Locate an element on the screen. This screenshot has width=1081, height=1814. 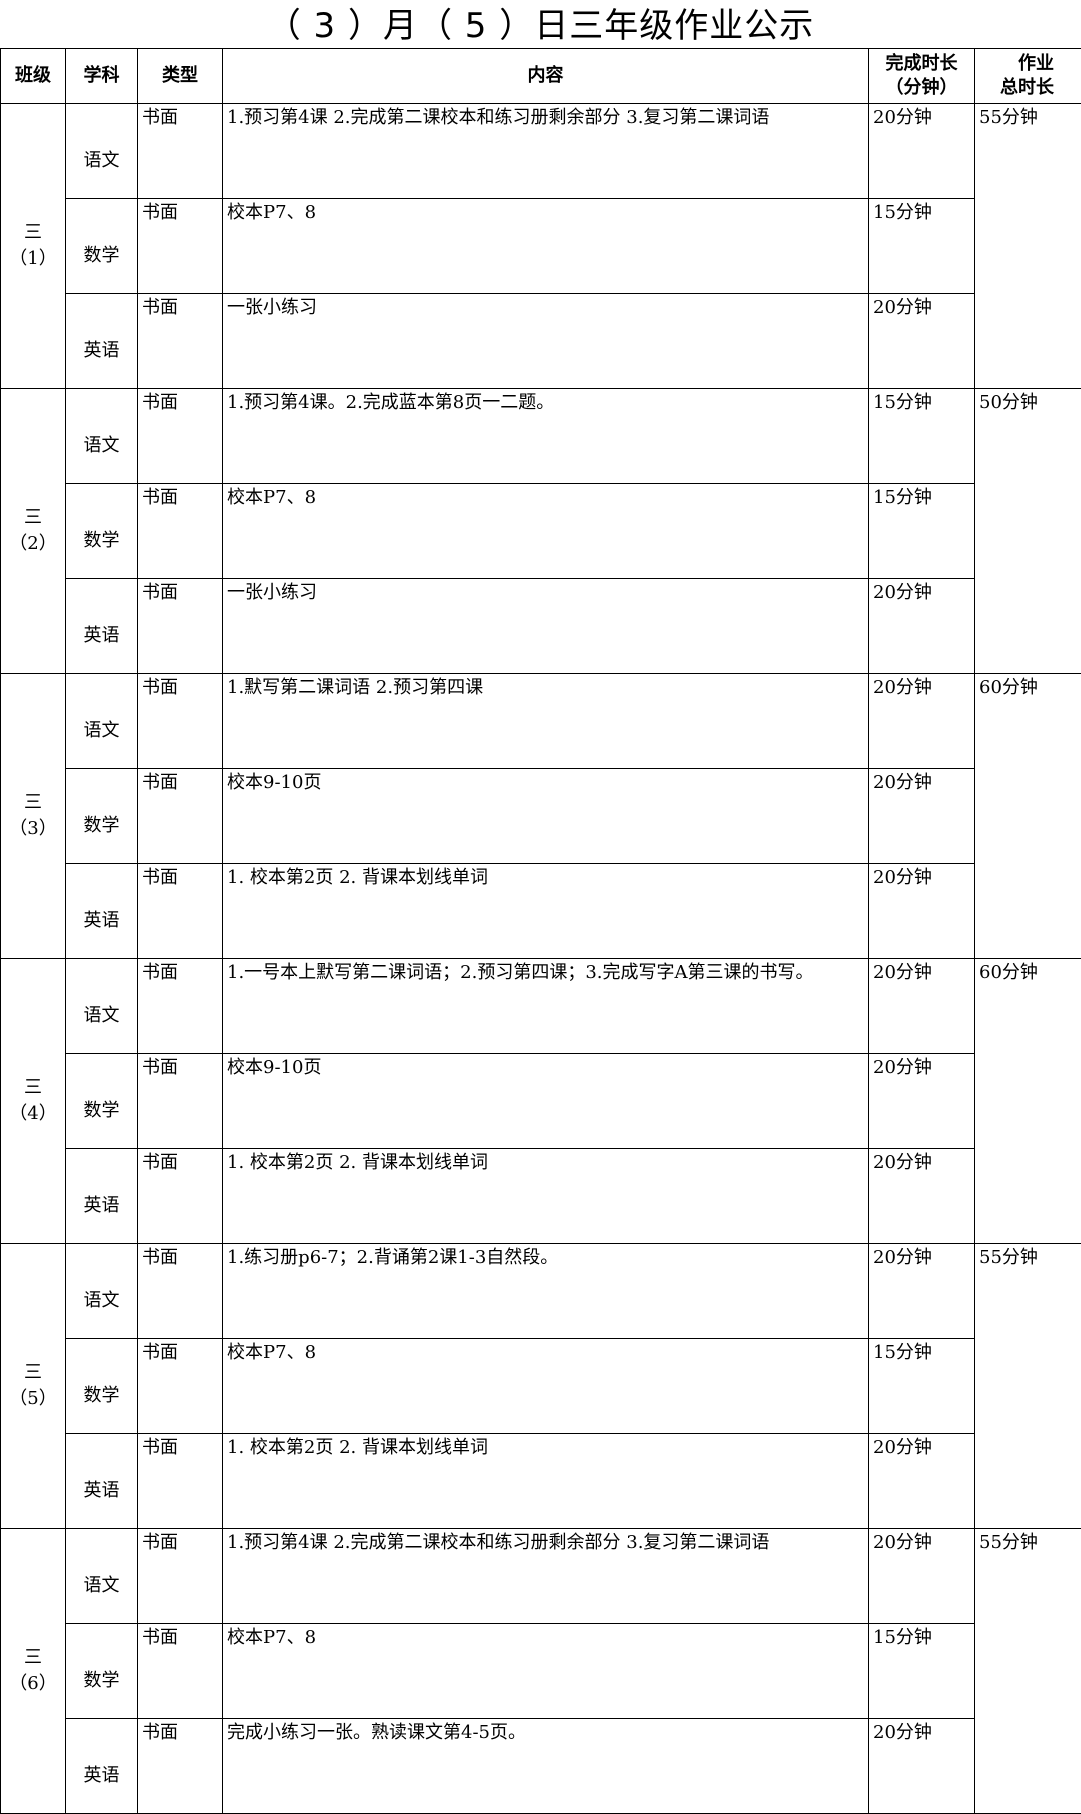
table-row: 英语书面完成小练习一张。熟读课文第4-5页。20分钟 is located at coordinates (541, 1766).